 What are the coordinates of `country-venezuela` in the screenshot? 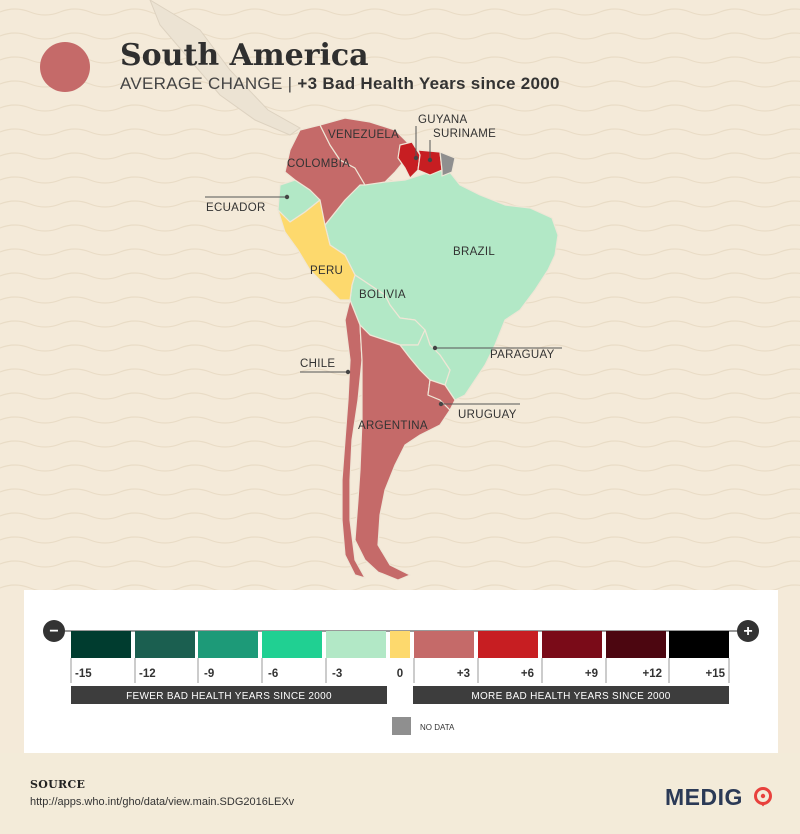 It's located at (365, 151).